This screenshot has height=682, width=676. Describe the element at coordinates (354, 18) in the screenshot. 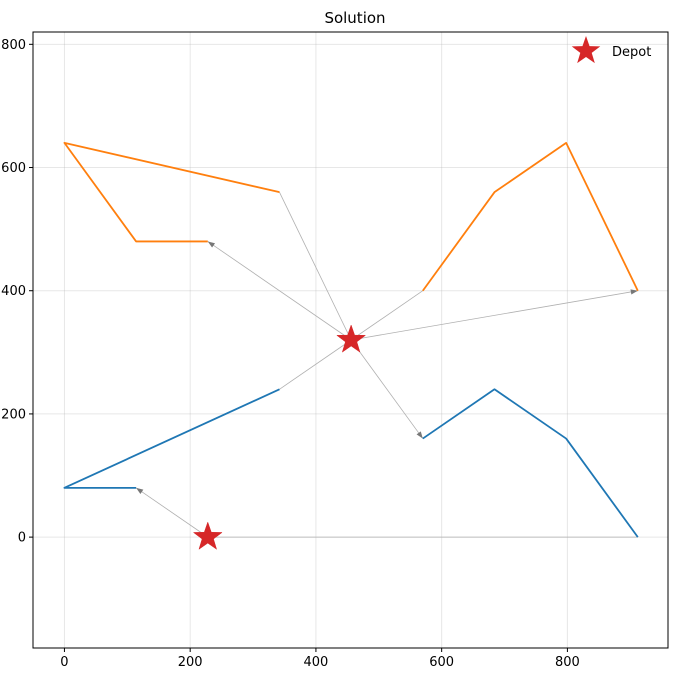

I see `chart-title: Solution` at that location.